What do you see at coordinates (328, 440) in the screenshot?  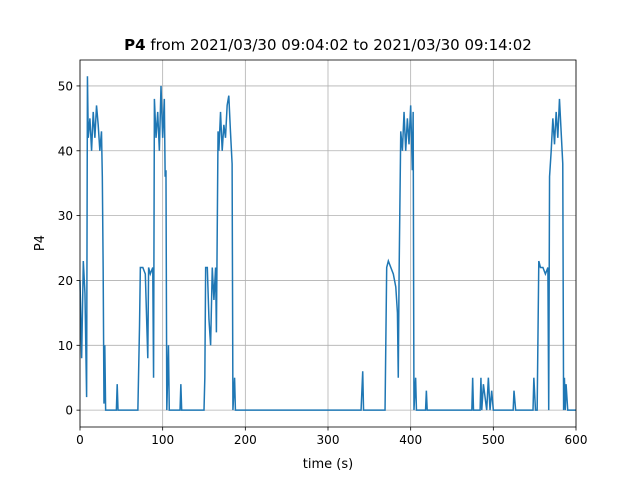 I see `x-tick-label: 300` at bounding box center [328, 440].